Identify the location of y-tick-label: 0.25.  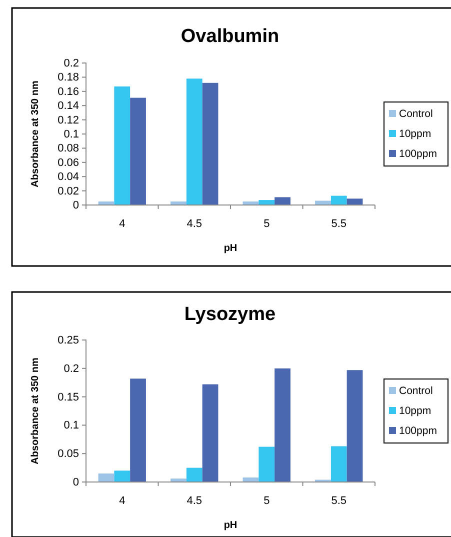
(68, 340).